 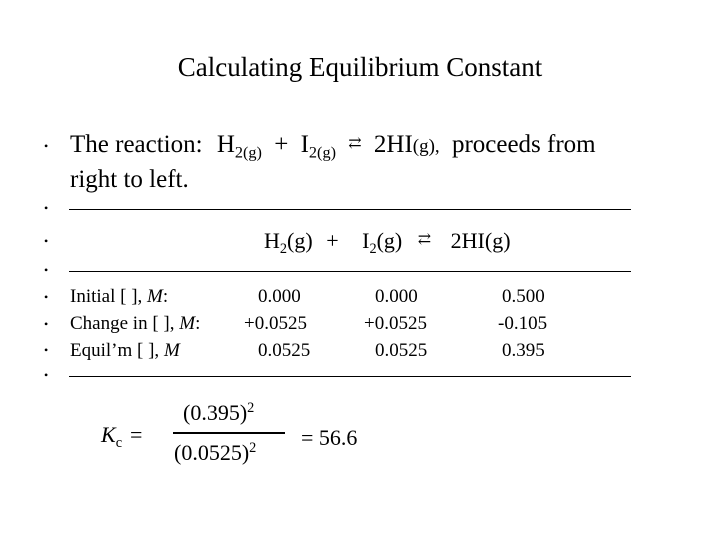 What do you see at coordinates (122, 436) in the screenshot?
I see `kc-label: Kc =` at bounding box center [122, 436].